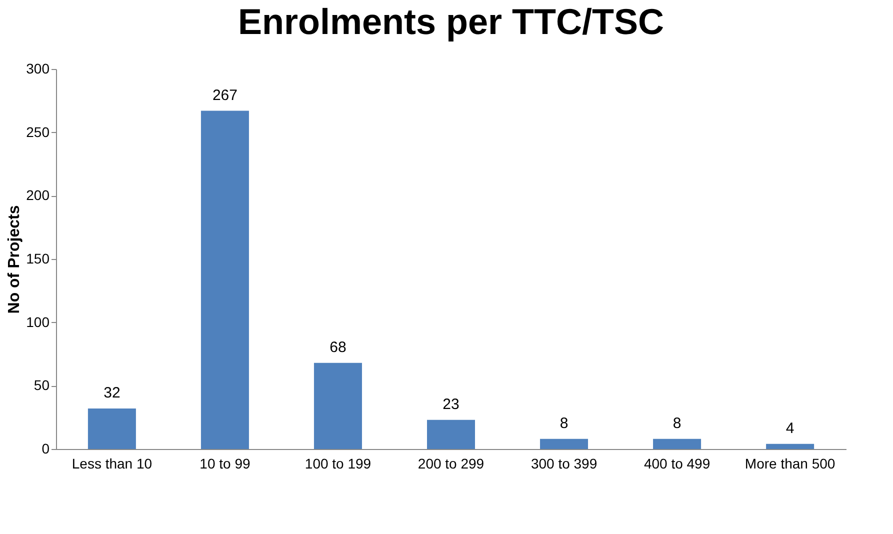  Describe the element at coordinates (38, 322) in the screenshot. I see `y-tick-label: 100` at that location.